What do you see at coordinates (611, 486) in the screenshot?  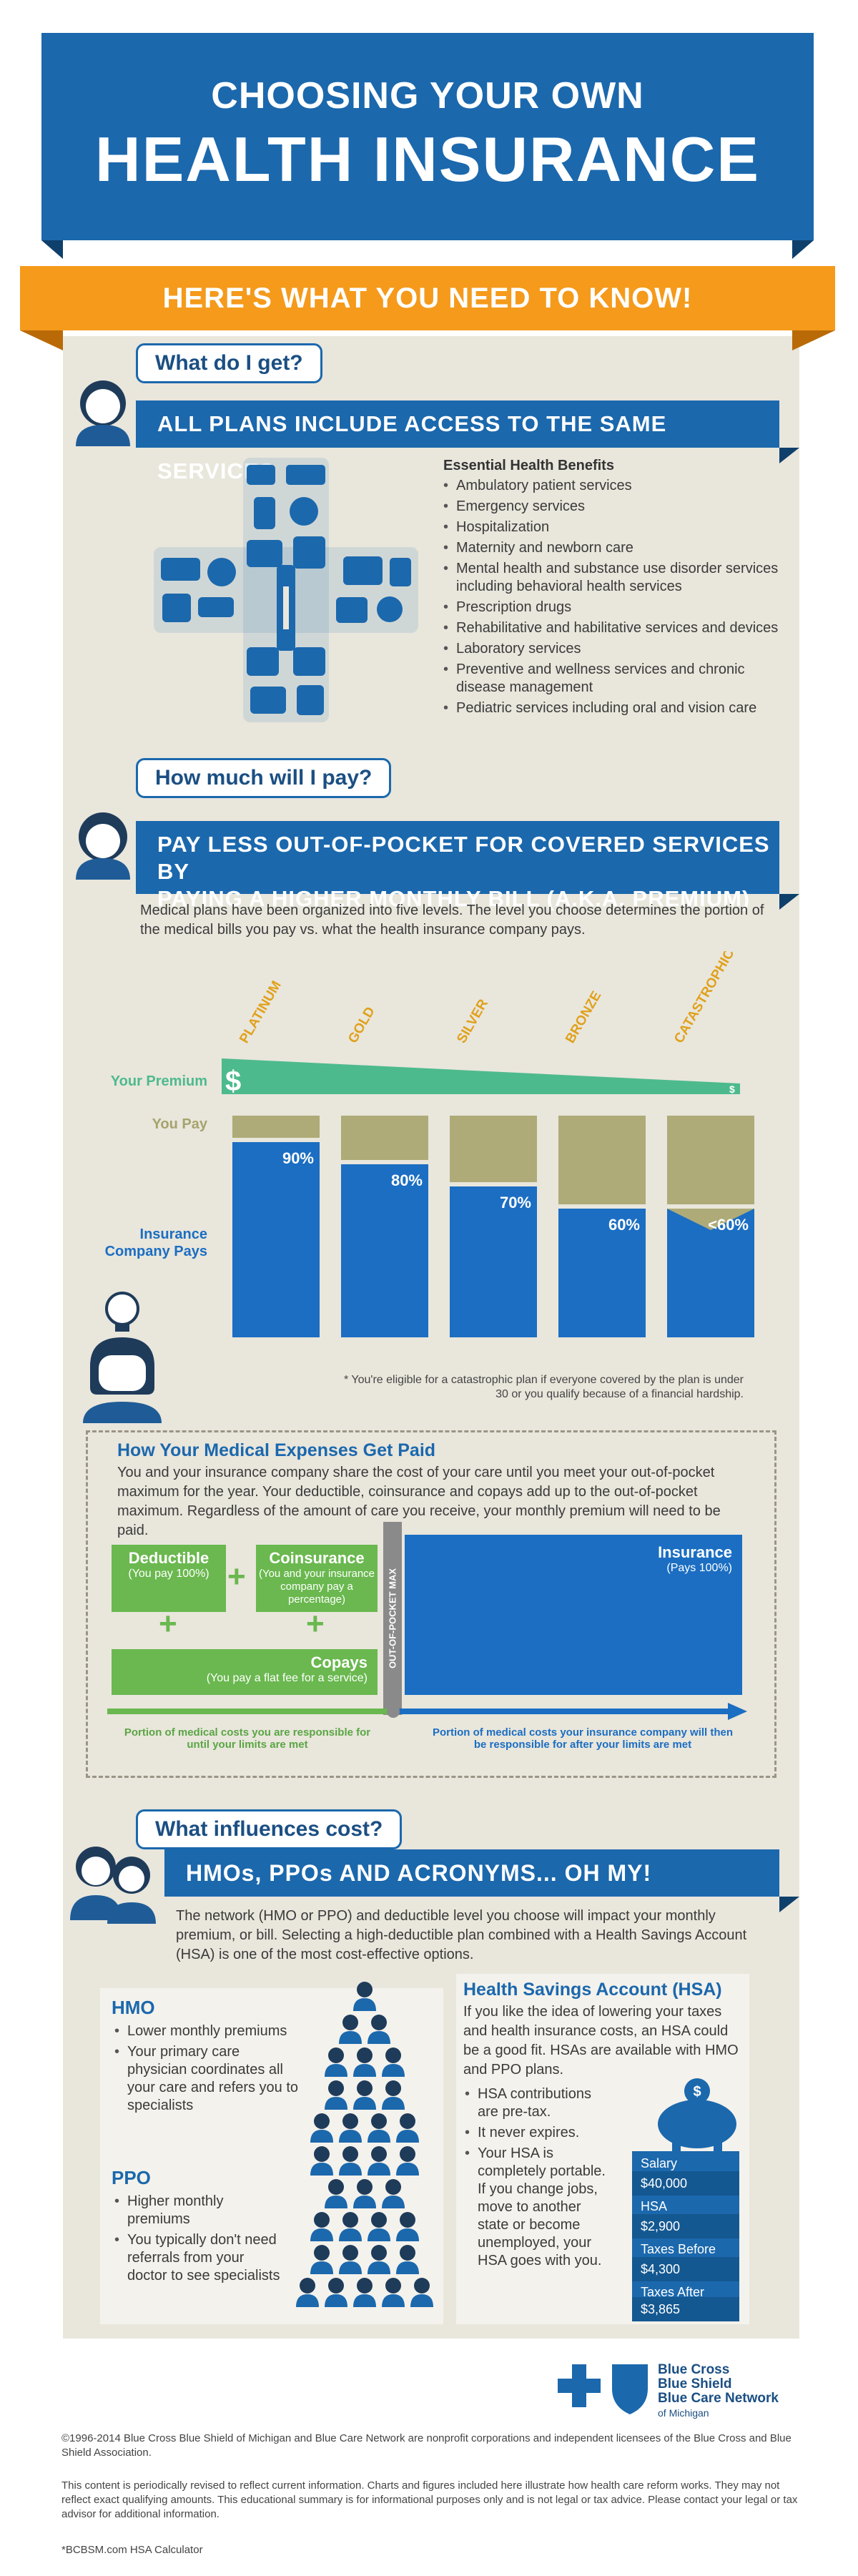 I see `benefit-item: Ambulatory patient services` at bounding box center [611, 486].